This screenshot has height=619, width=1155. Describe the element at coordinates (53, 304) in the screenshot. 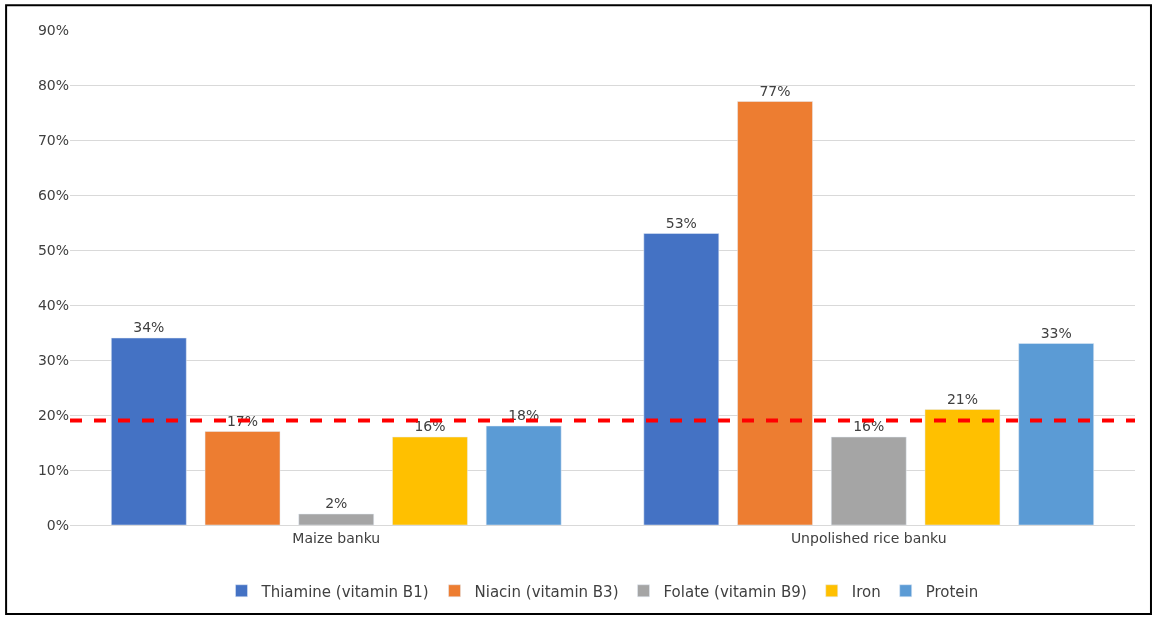

I see `y-tick-label: 40%` at that location.